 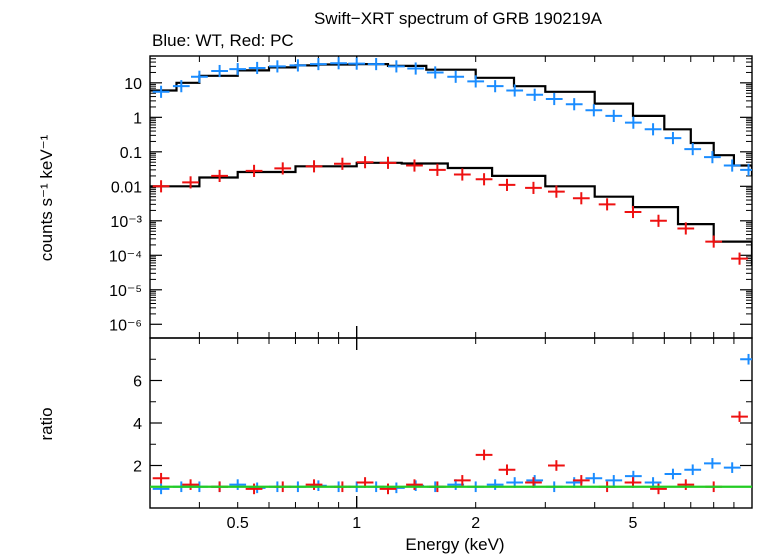 What do you see at coordinates (126, 222) in the screenshot?
I see `y-tick-label: 10⁻³` at bounding box center [126, 222].